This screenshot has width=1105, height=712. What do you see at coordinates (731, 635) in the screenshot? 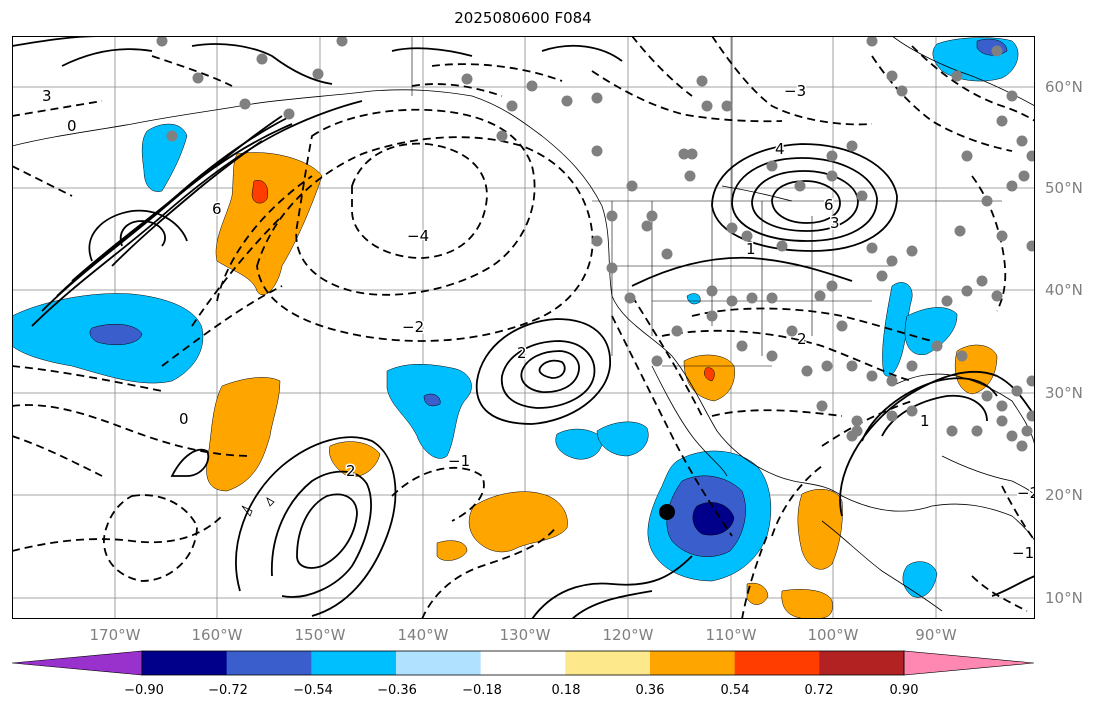
I see `lon-tick: 110°W` at bounding box center [731, 635].